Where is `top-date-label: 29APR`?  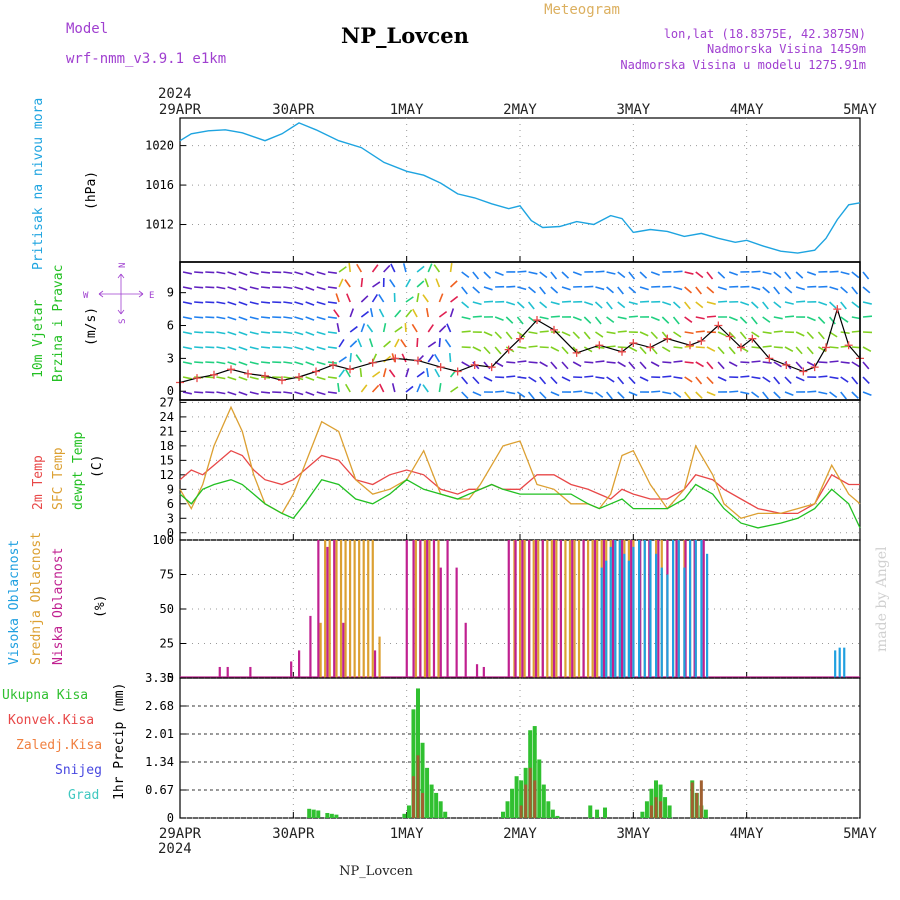
top-date-label: 29APR is located at coordinates (180, 110).